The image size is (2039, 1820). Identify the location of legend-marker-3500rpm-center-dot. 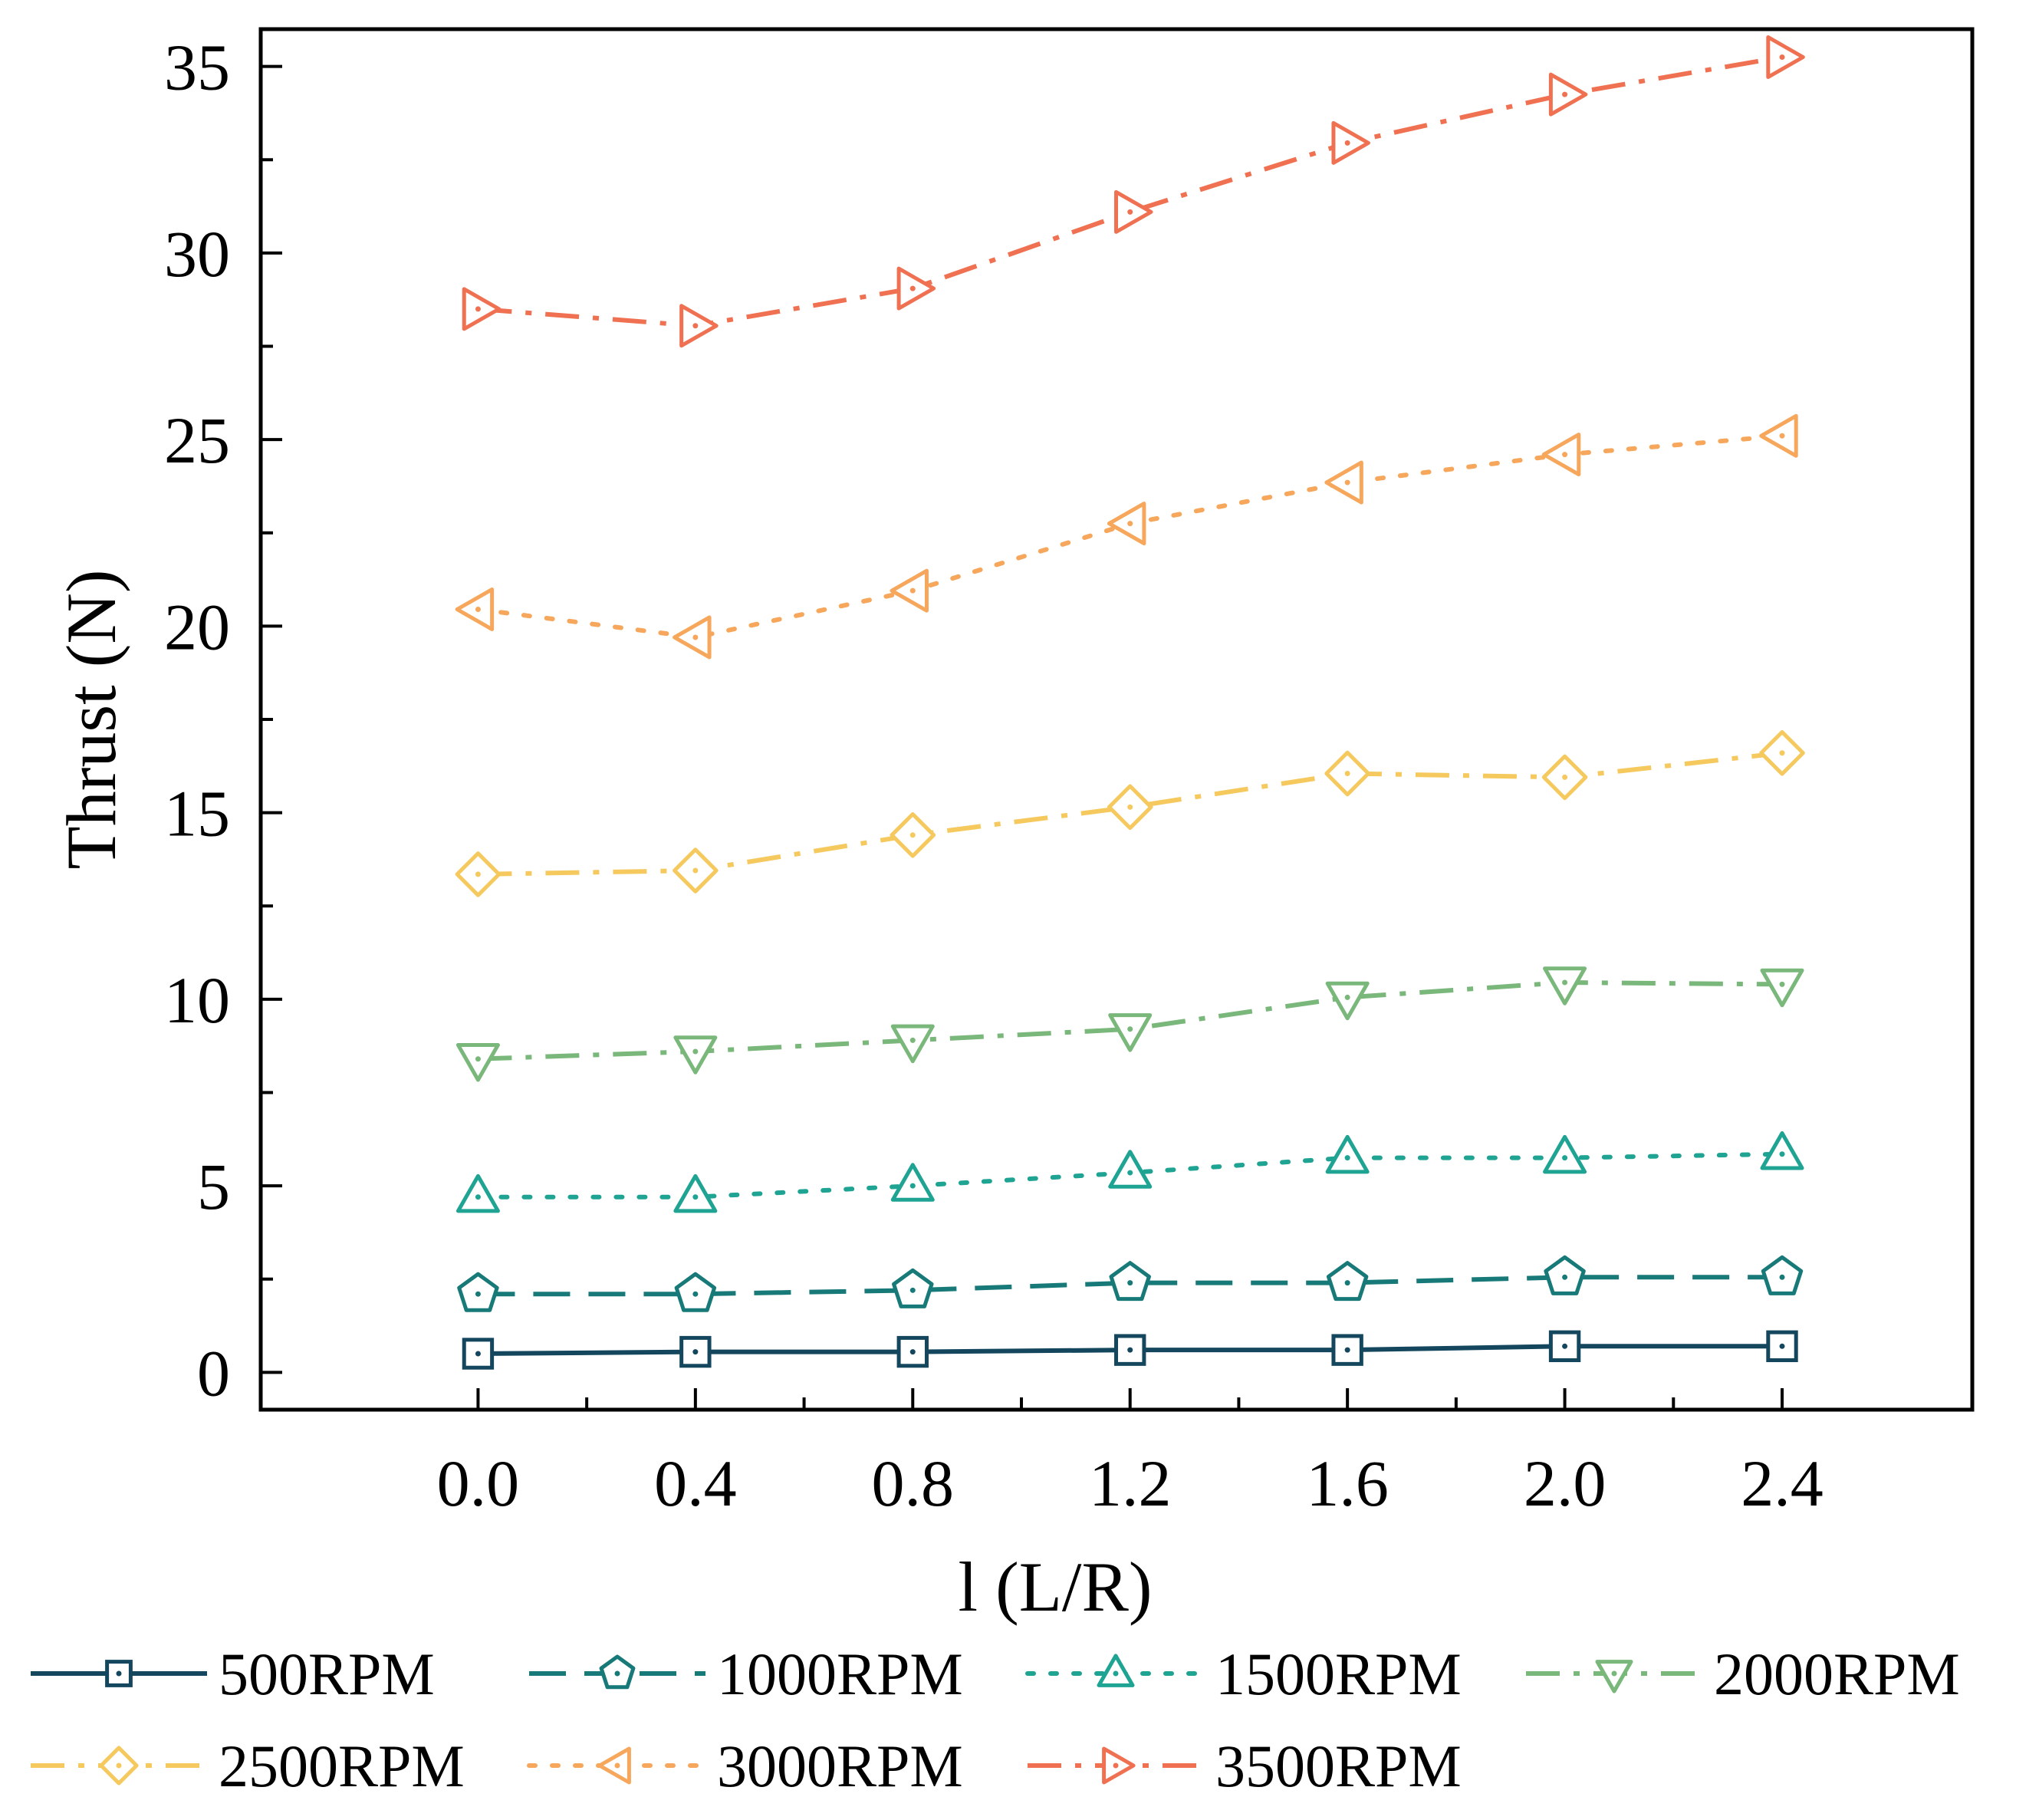
(1116, 1765).